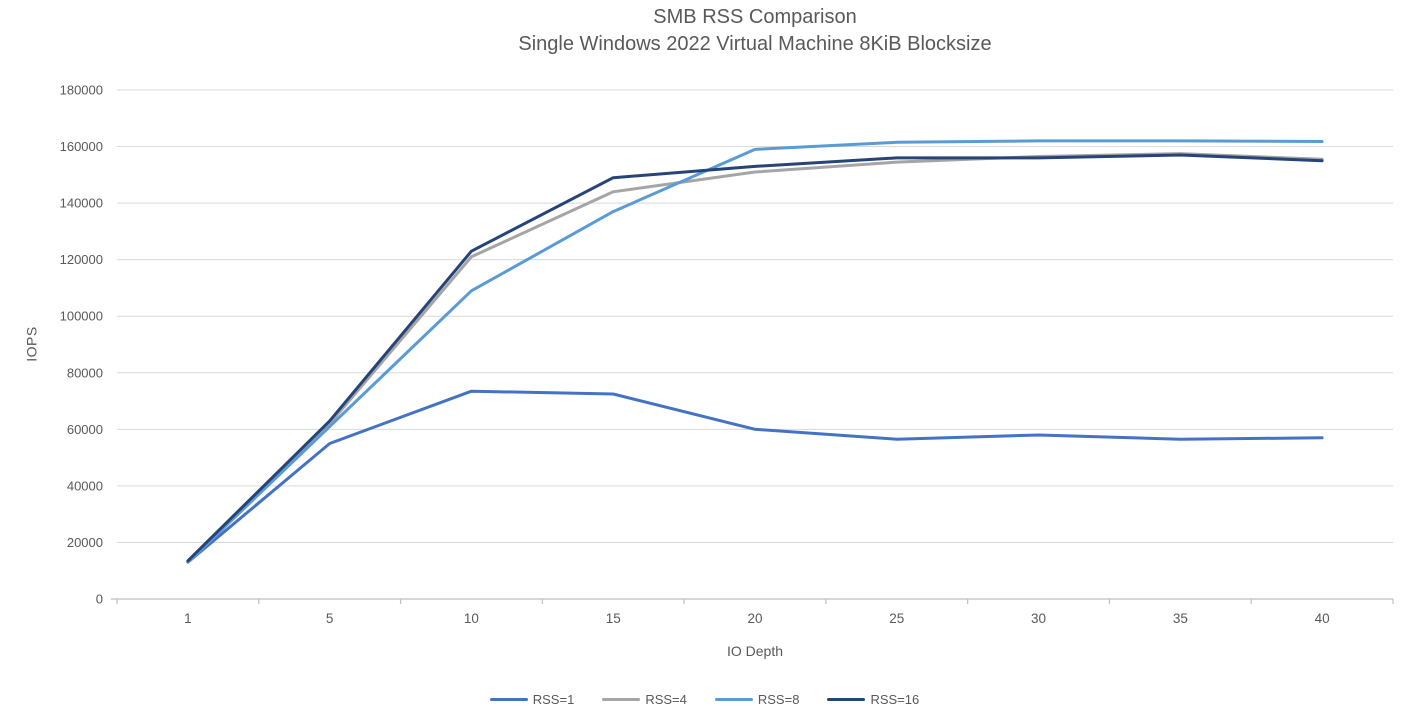 The width and height of the screenshot is (1409, 724). What do you see at coordinates (85, 542) in the screenshot?
I see `y-tick-label: 20000` at bounding box center [85, 542].